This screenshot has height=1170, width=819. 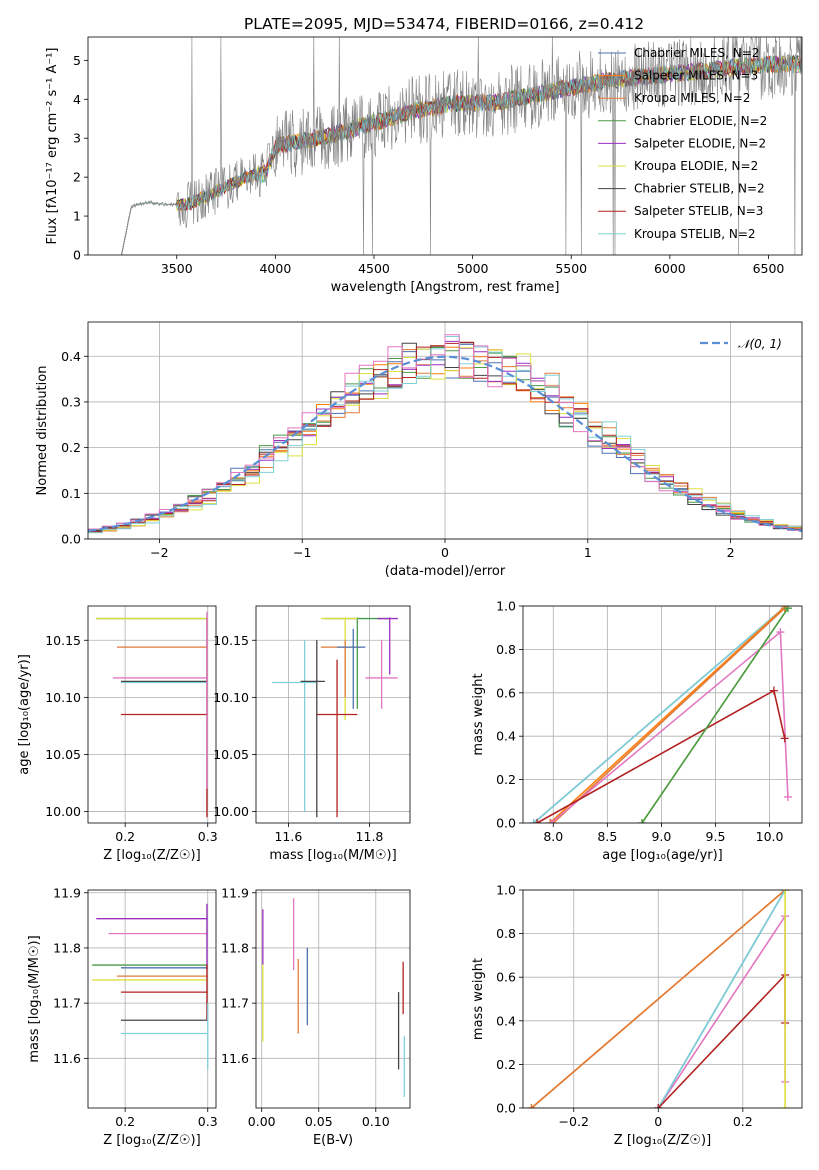 I want to click on panel-mass-vs-ebv: 0.00 0.05 0.10 11.6 11.7 11.8 11.9 E(B-V), so click(x=316, y=1016).